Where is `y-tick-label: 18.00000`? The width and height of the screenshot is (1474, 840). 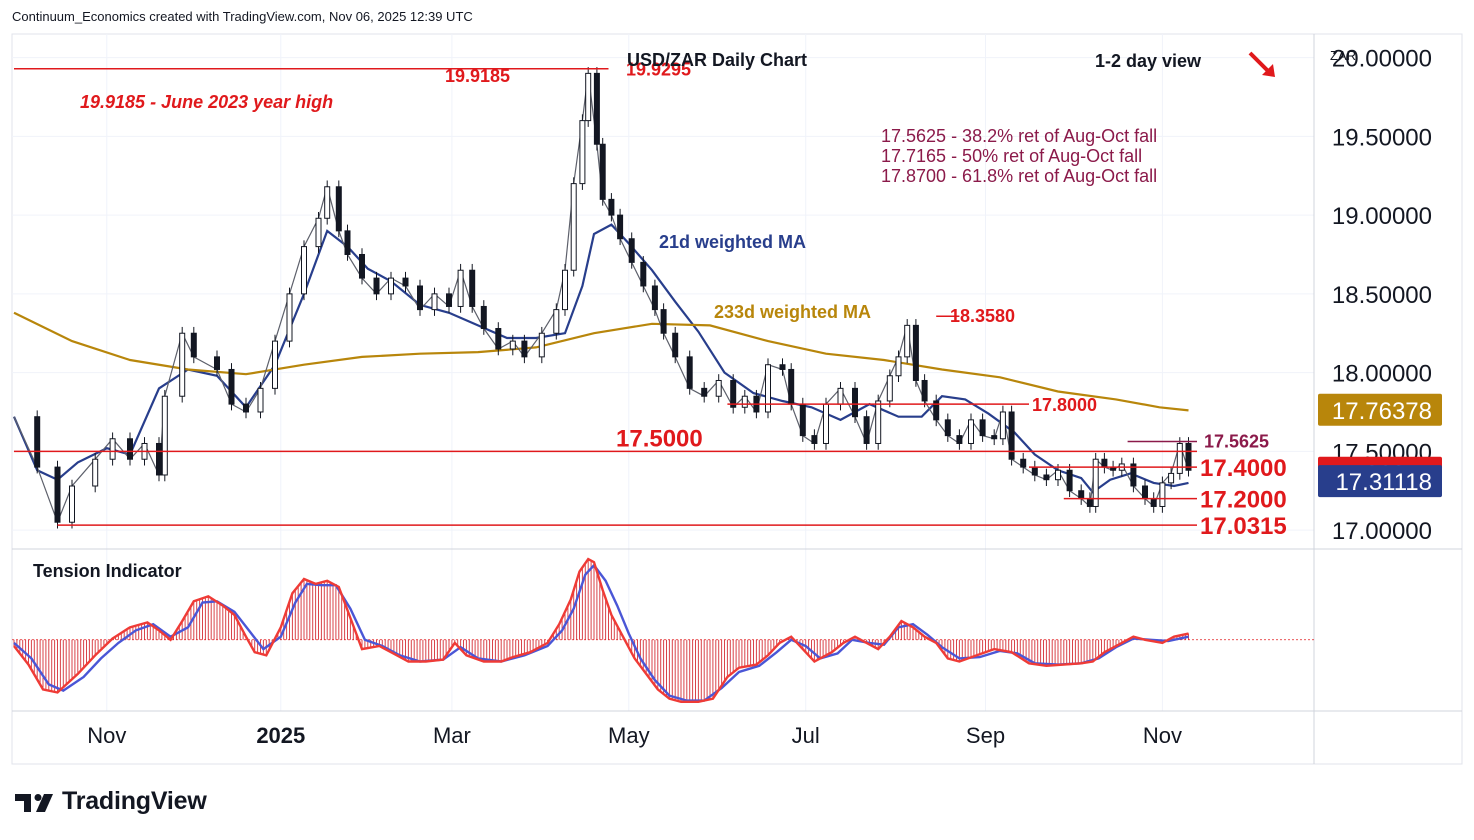 y-tick-label: 18.00000 is located at coordinates (1382, 374).